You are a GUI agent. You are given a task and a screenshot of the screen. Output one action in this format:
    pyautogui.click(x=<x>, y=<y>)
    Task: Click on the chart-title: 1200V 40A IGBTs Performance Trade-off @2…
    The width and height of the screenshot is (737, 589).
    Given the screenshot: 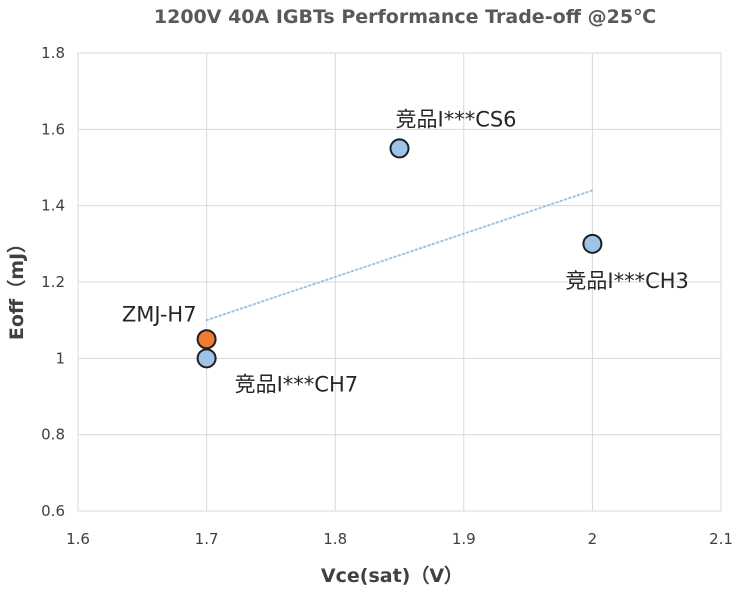 What is the action you would take?
    pyautogui.click(x=405, y=17)
    